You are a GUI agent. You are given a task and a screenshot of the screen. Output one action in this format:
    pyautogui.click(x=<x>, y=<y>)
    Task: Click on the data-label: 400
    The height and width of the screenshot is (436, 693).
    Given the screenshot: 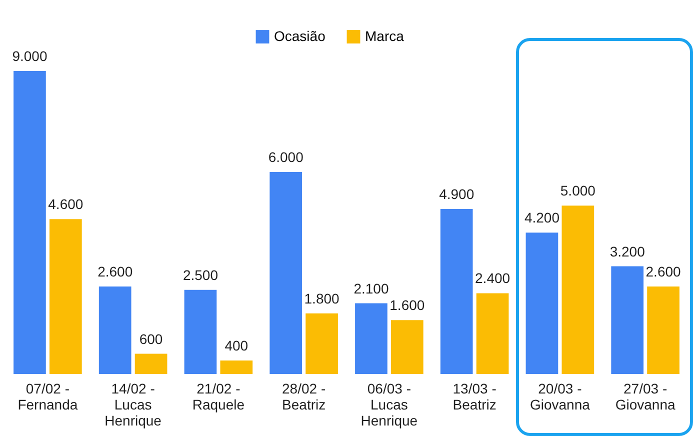 What is the action you would take?
    pyautogui.click(x=236, y=346)
    